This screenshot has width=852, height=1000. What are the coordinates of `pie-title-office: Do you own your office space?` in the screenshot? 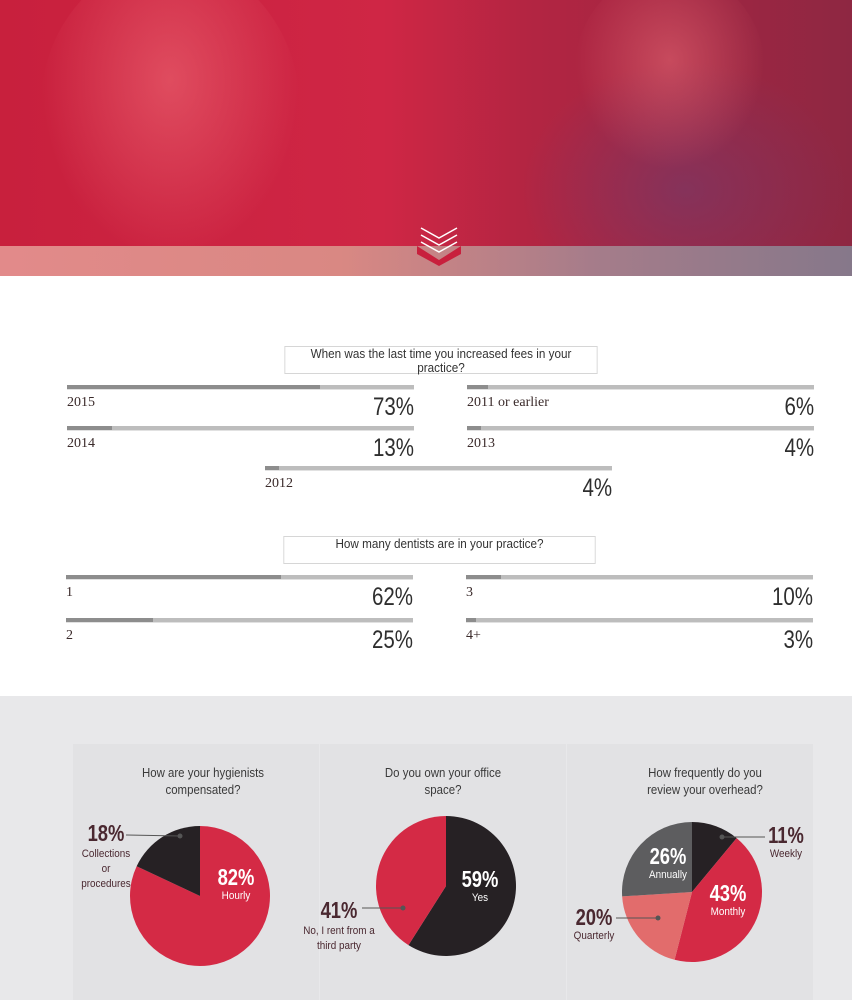 It's located at (443, 781).